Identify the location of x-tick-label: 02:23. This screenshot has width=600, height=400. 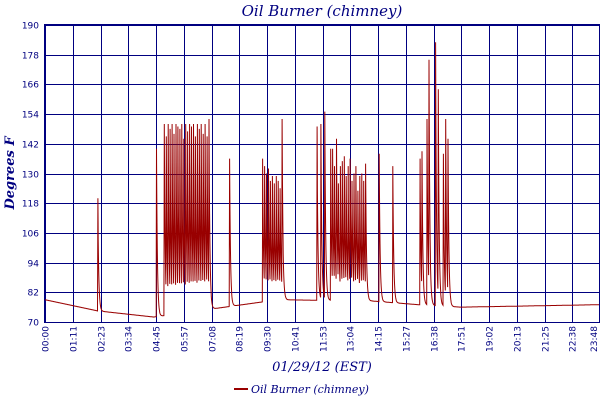
(103, 339).